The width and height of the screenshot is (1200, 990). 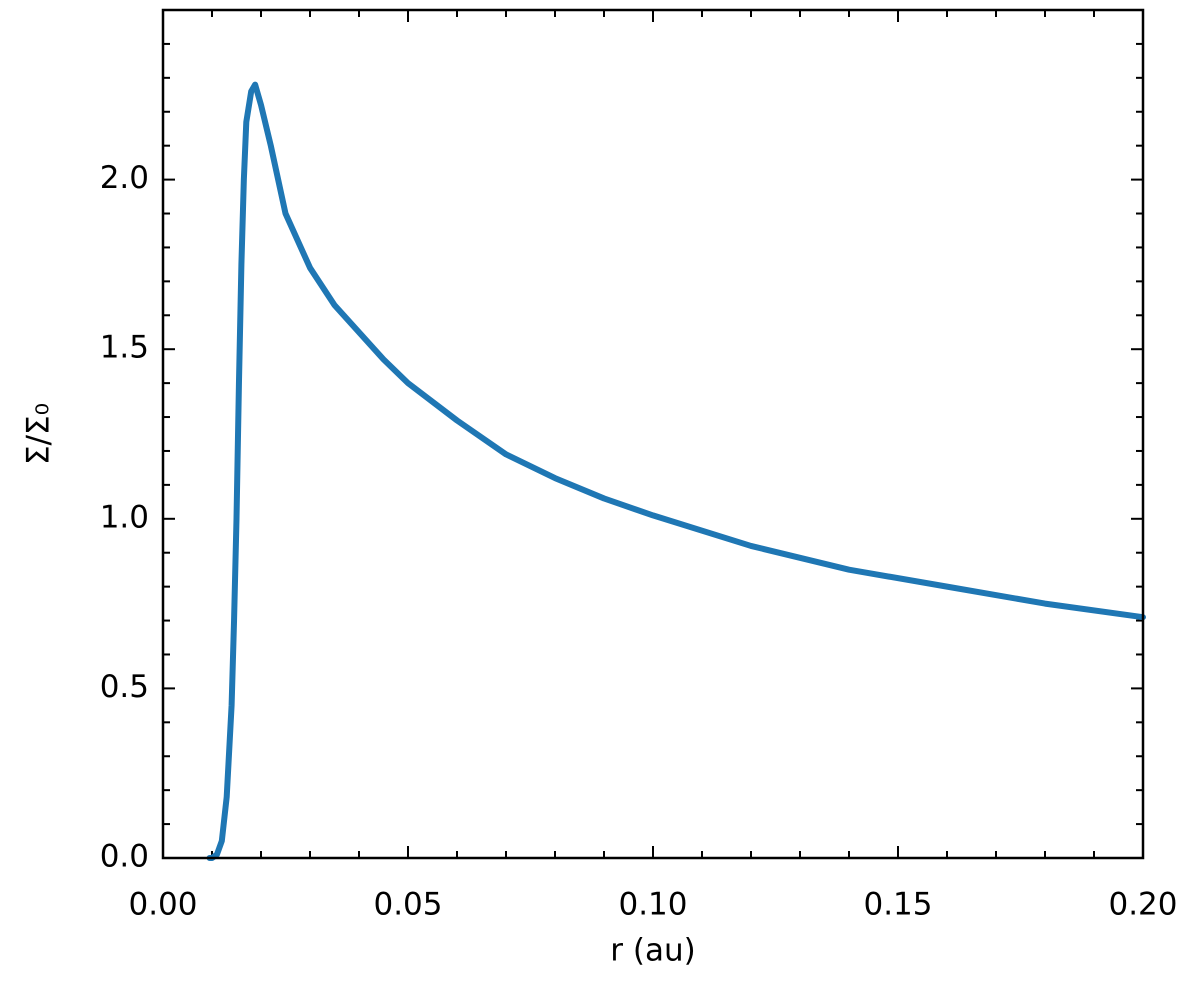 I want to click on y-tick-label: 1.0, so click(x=124, y=517).